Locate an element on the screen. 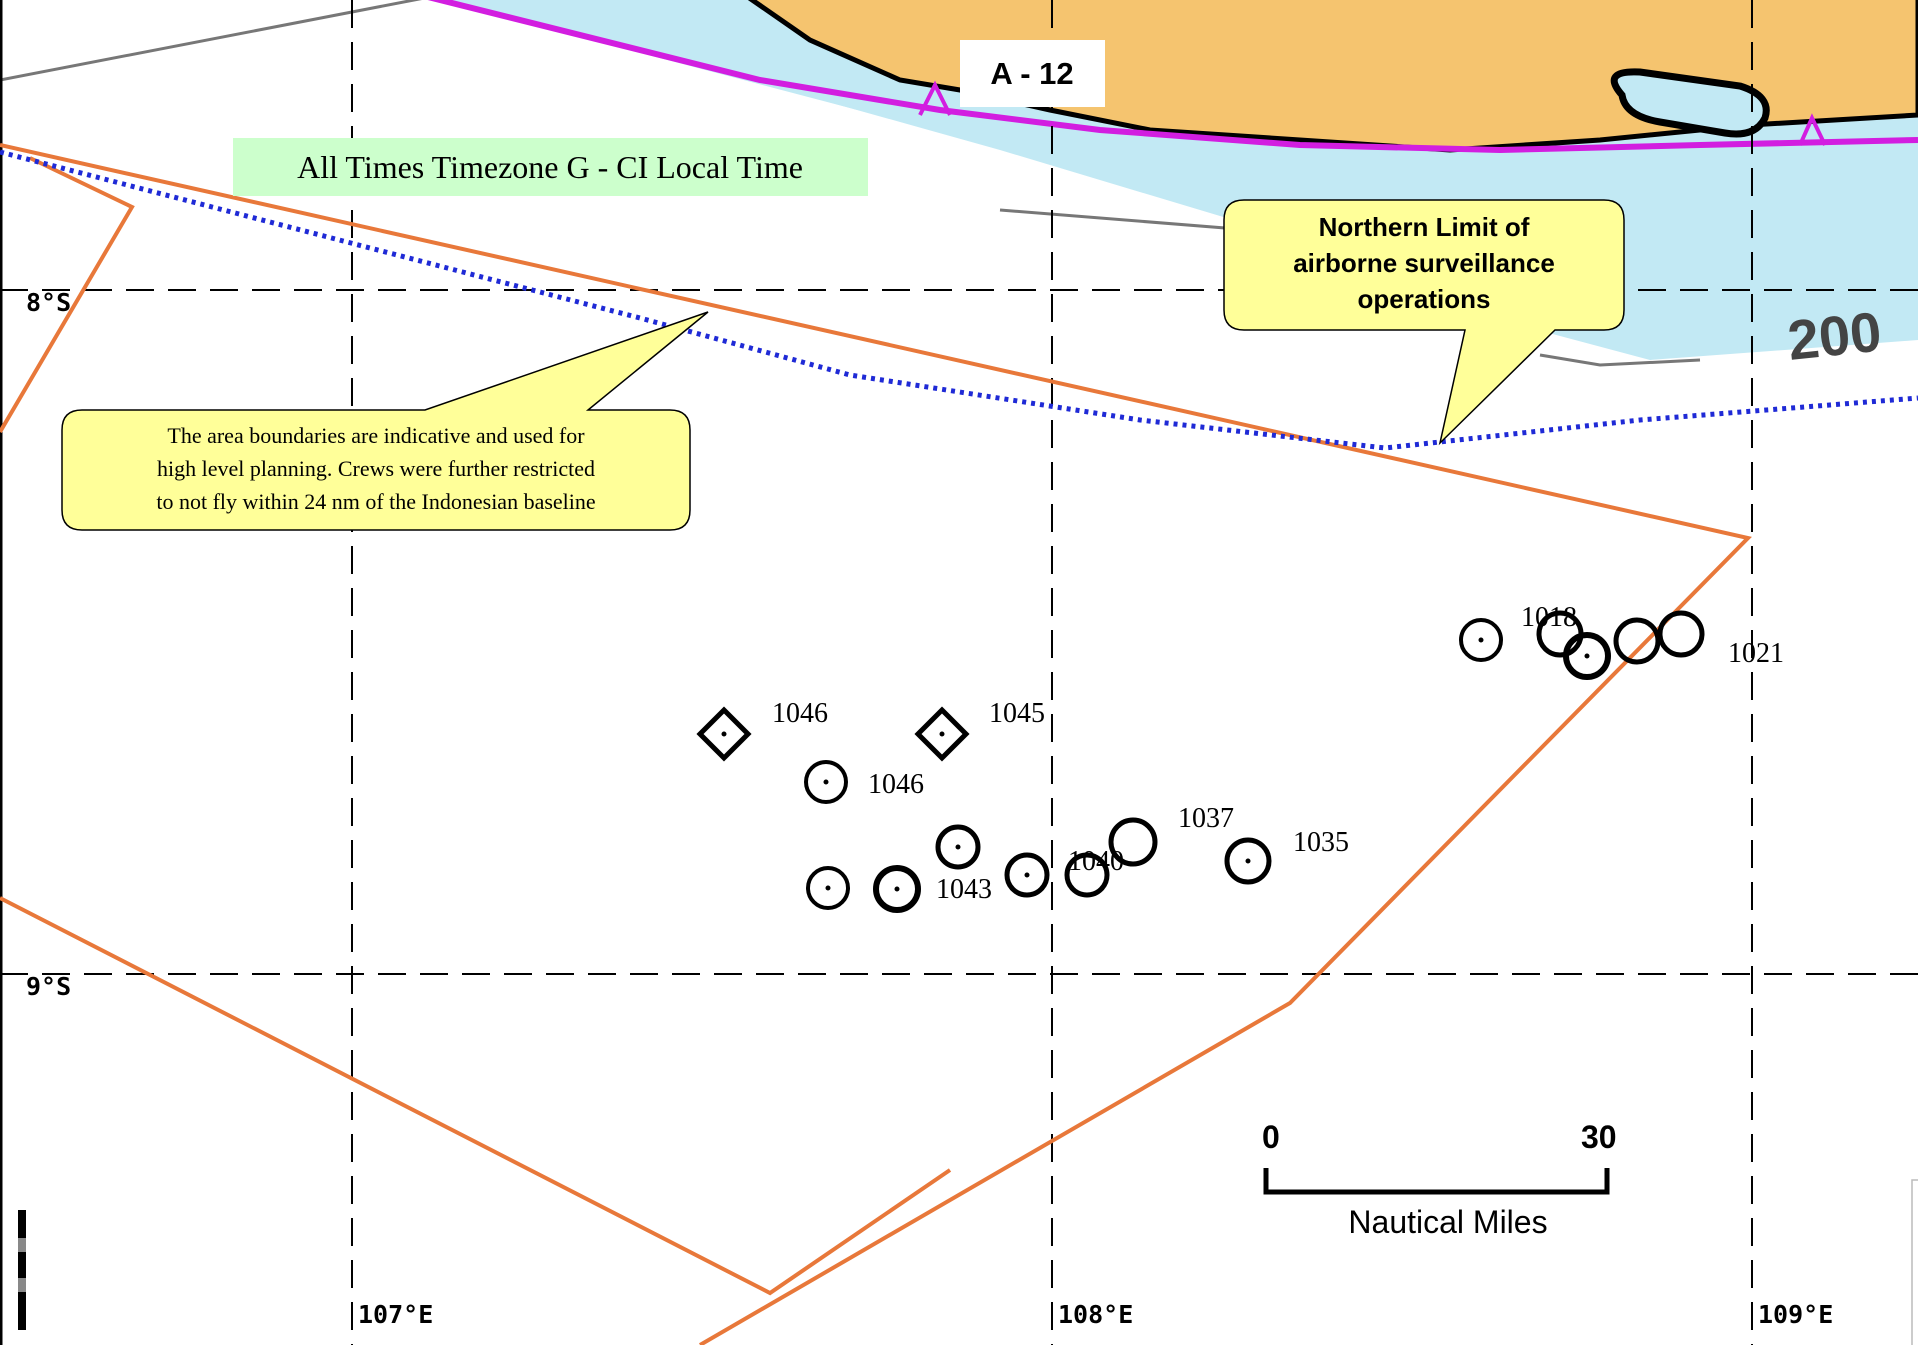  scale-unit-label: Nautical Miles is located at coordinates (1447, 1222).